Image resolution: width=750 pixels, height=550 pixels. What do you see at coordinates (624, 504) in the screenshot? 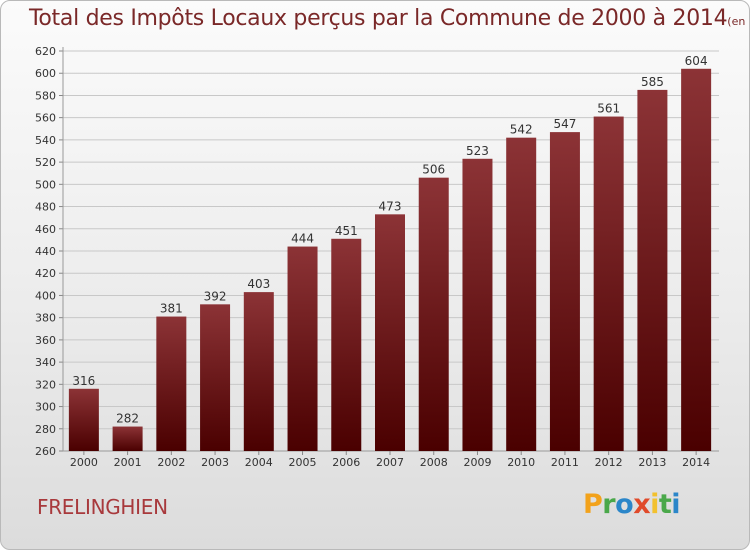
I see `logo-letter: o` at bounding box center [624, 504].